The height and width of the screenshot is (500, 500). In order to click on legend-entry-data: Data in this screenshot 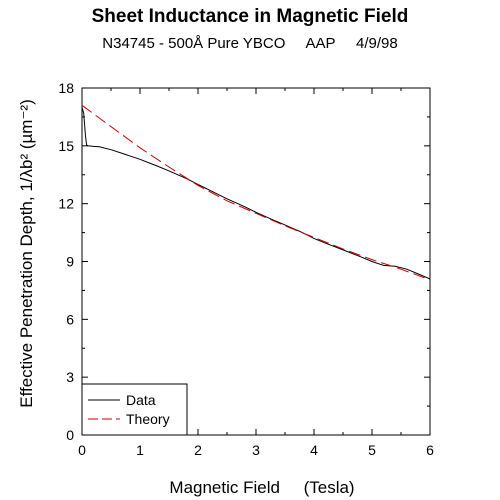, I will do `click(141, 400)`.